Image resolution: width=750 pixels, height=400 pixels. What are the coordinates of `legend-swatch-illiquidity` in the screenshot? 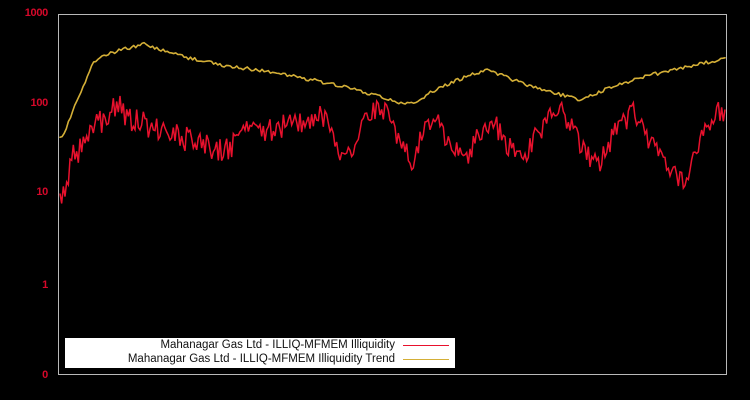 It's located at (426, 345).